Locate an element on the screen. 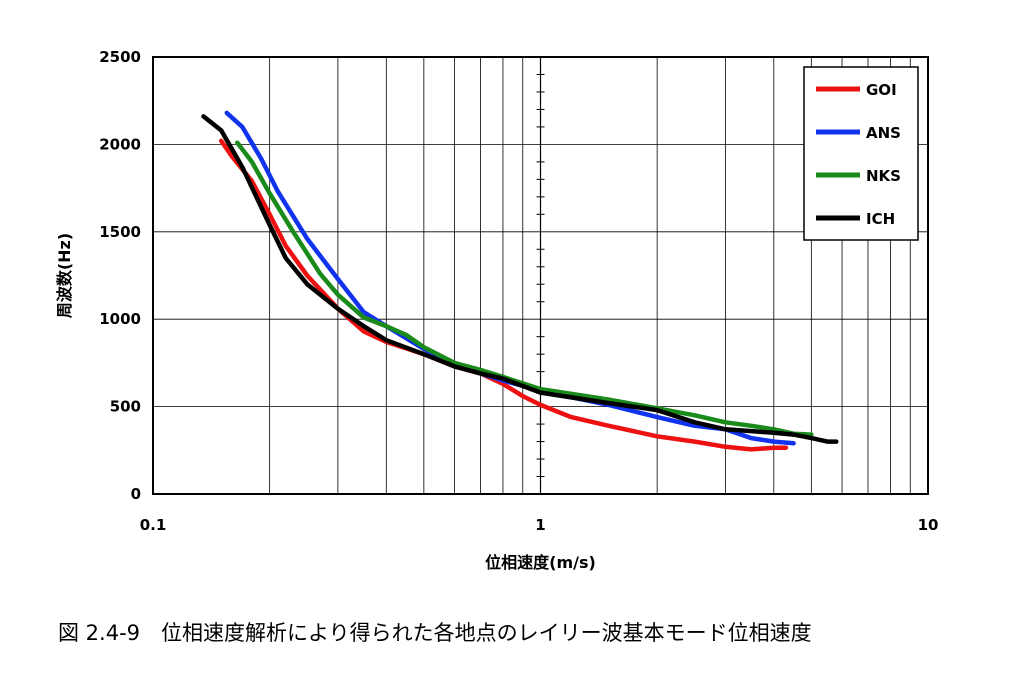 The image size is (1010, 699). legend-box is located at coordinates (861, 153).